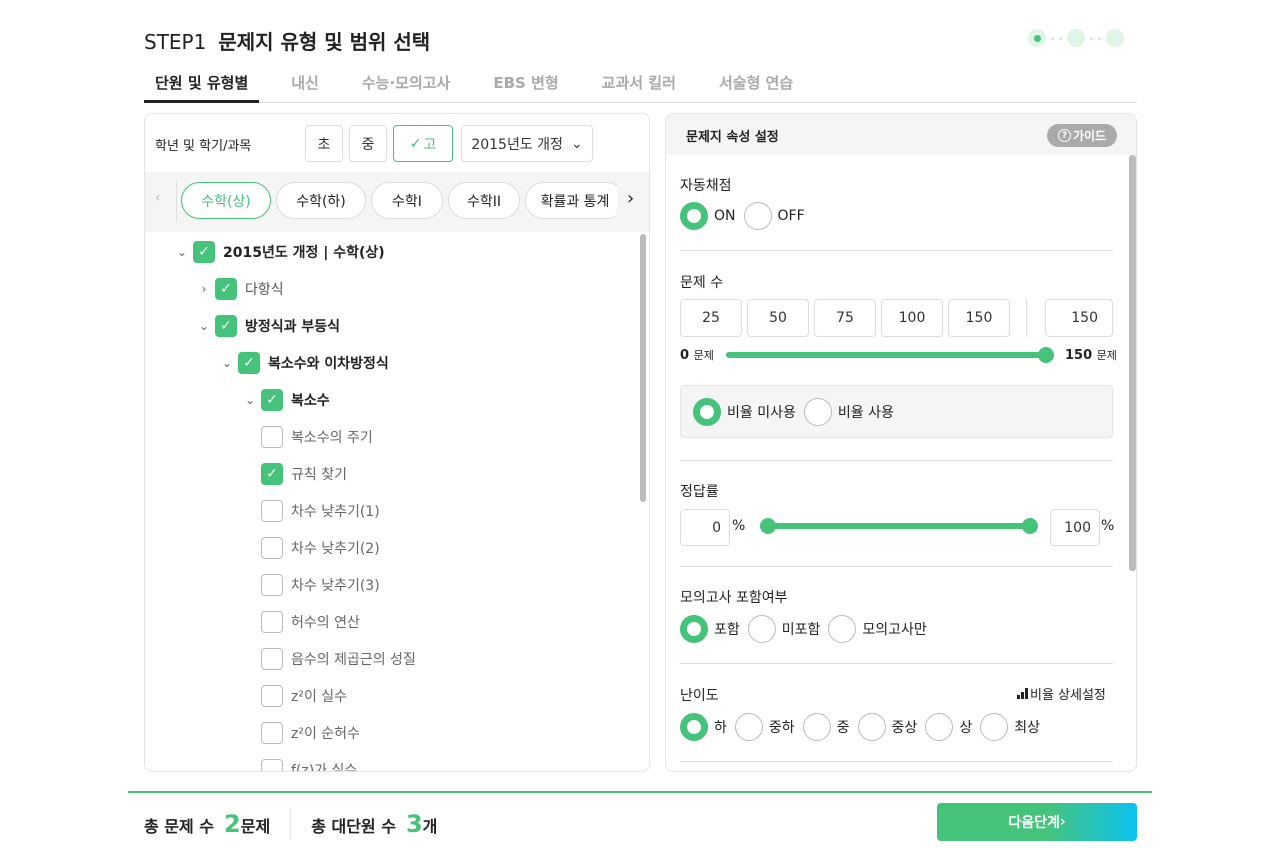 This screenshot has height=849, width=1280. What do you see at coordinates (774, 216) in the screenshot?
I see `radio-option: OFF` at bounding box center [774, 216].